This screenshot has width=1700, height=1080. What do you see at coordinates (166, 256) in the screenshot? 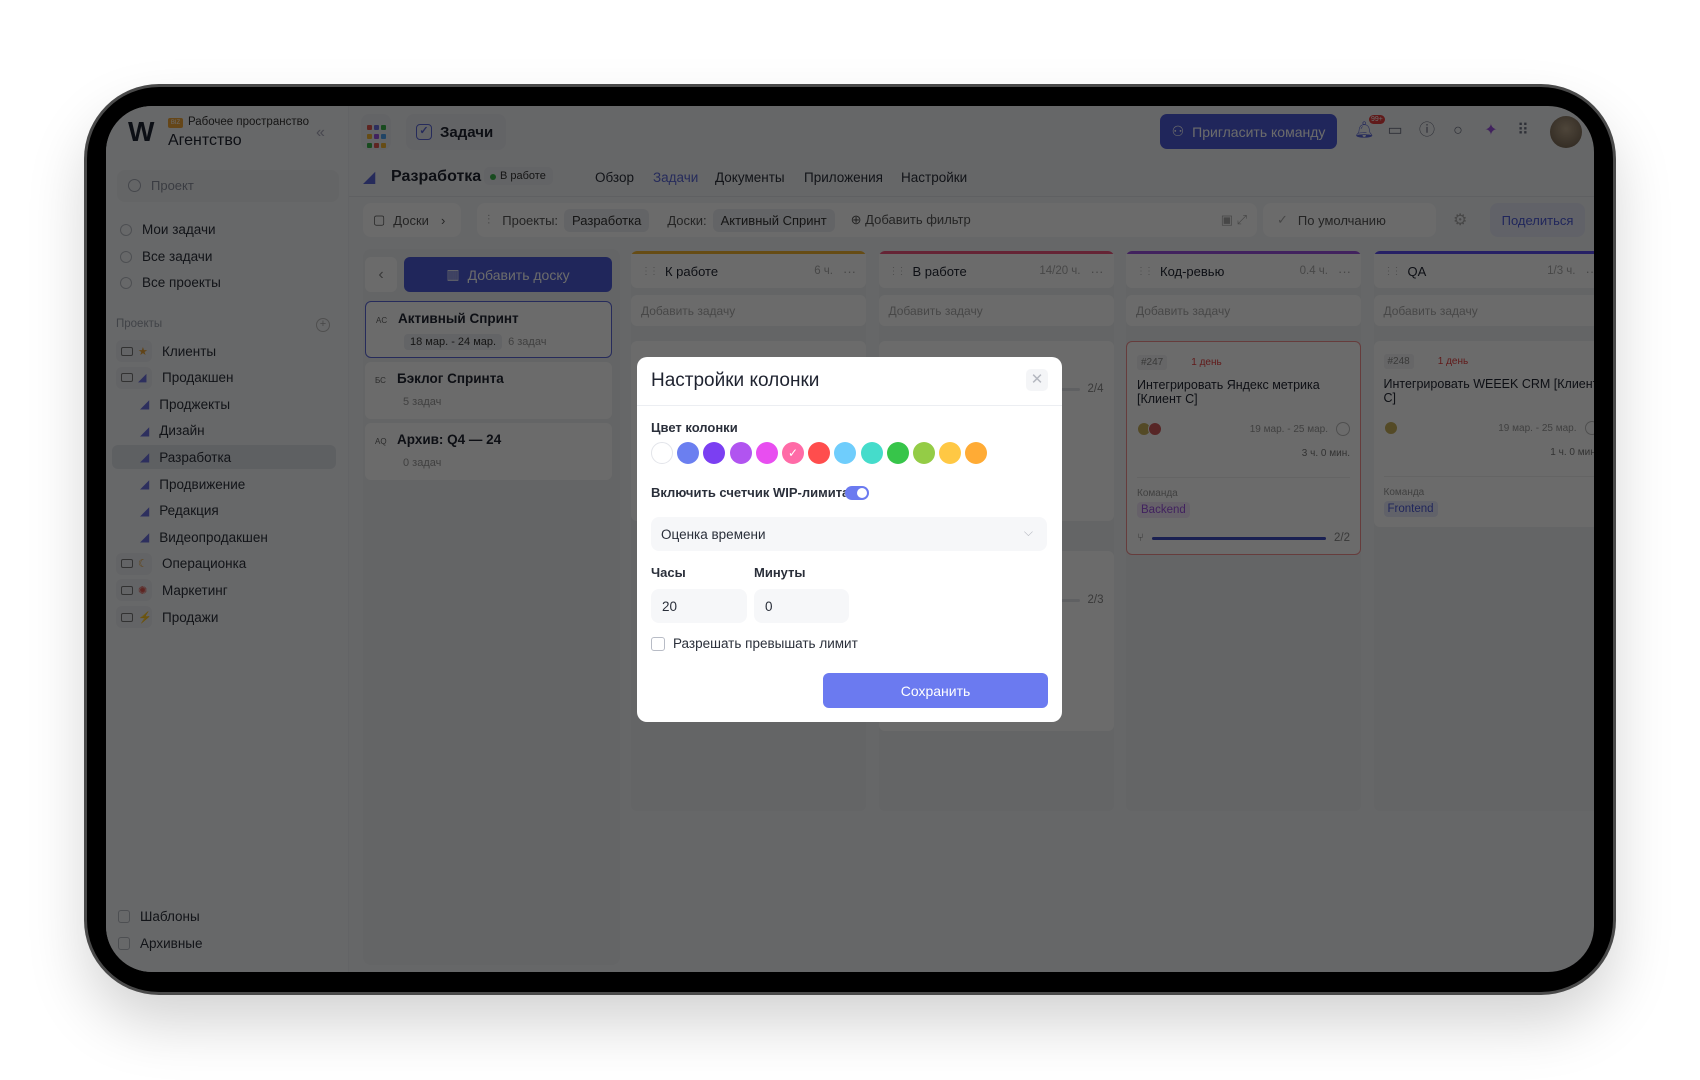
I see `sidebar-nav-item: Все задачи` at bounding box center [166, 256].